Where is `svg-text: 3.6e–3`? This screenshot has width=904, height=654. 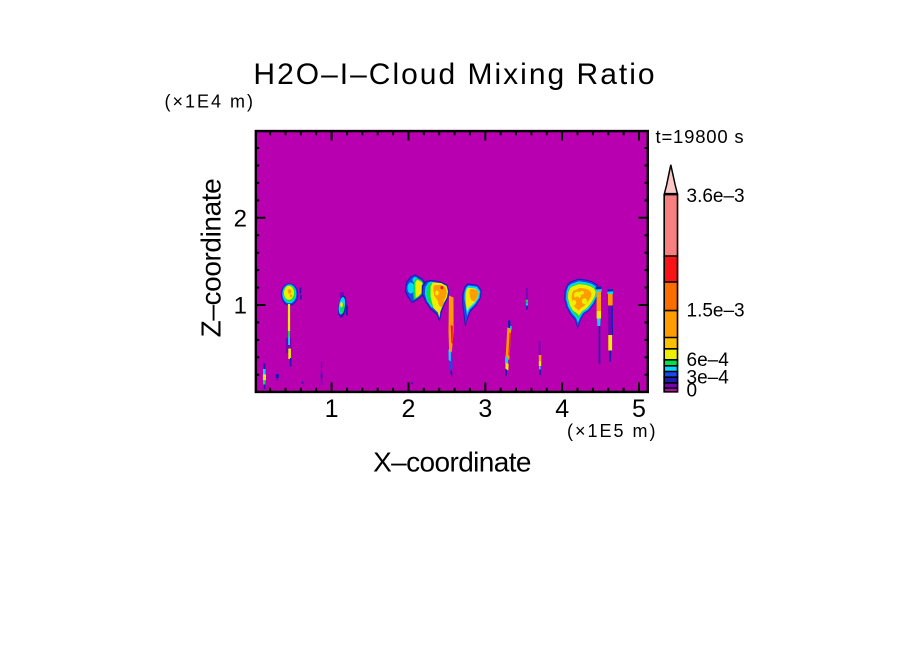 svg-text: 3.6e–3 is located at coordinates (716, 196).